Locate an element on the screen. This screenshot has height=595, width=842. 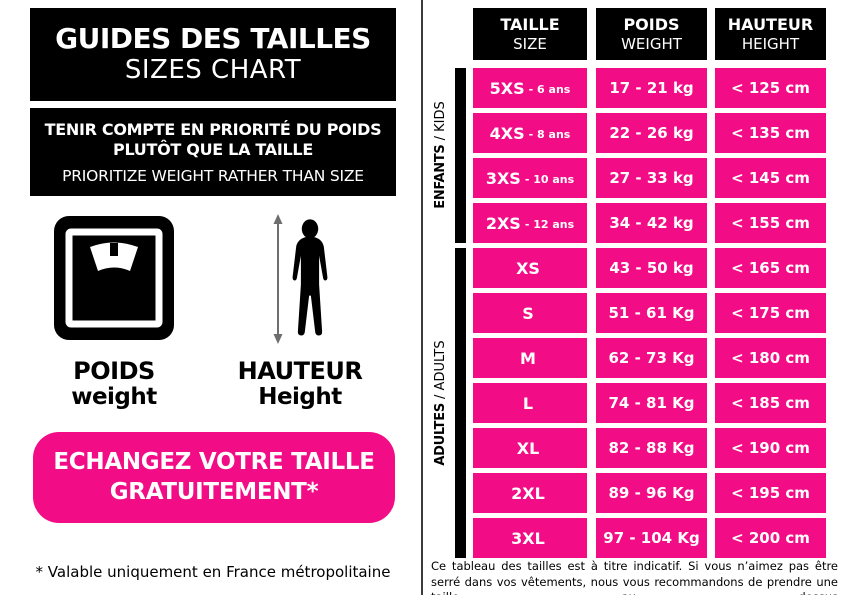
table-row-s: S 51 - 61 Kg < 175 cm is located at coordinates (421, 313).